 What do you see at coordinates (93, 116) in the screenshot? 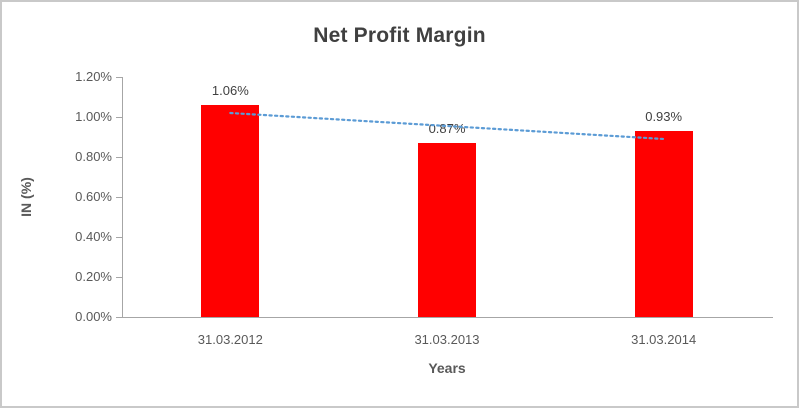
I see `y-tick-label: 1.00%` at bounding box center [93, 116].